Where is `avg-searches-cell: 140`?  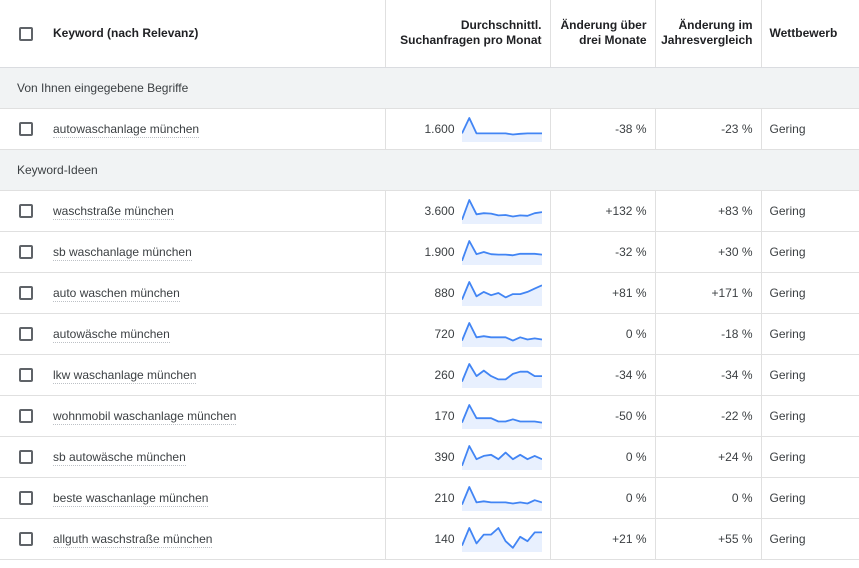
avg-searches-cell: 140 is located at coordinates (467, 539).